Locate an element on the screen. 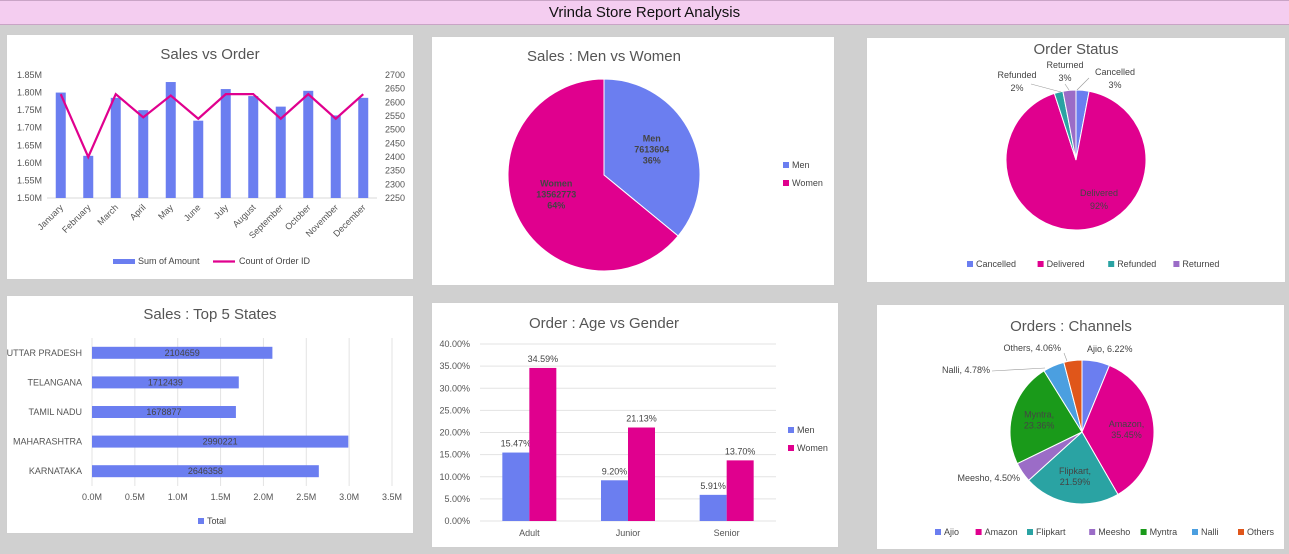 The image size is (1289, 554). left-axis-tick: 1.60M is located at coordinates (29, 163).